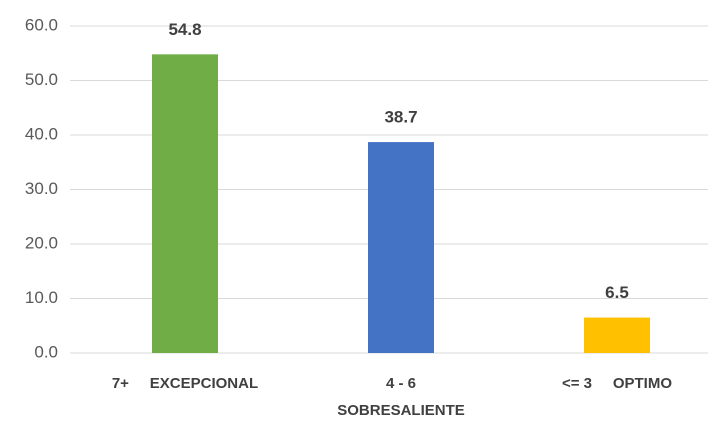 This screenshot has width=715, height=422. Describe the element at coordinates (184, 29) in the screenshot. I see `data-label: 54.8` at that location.